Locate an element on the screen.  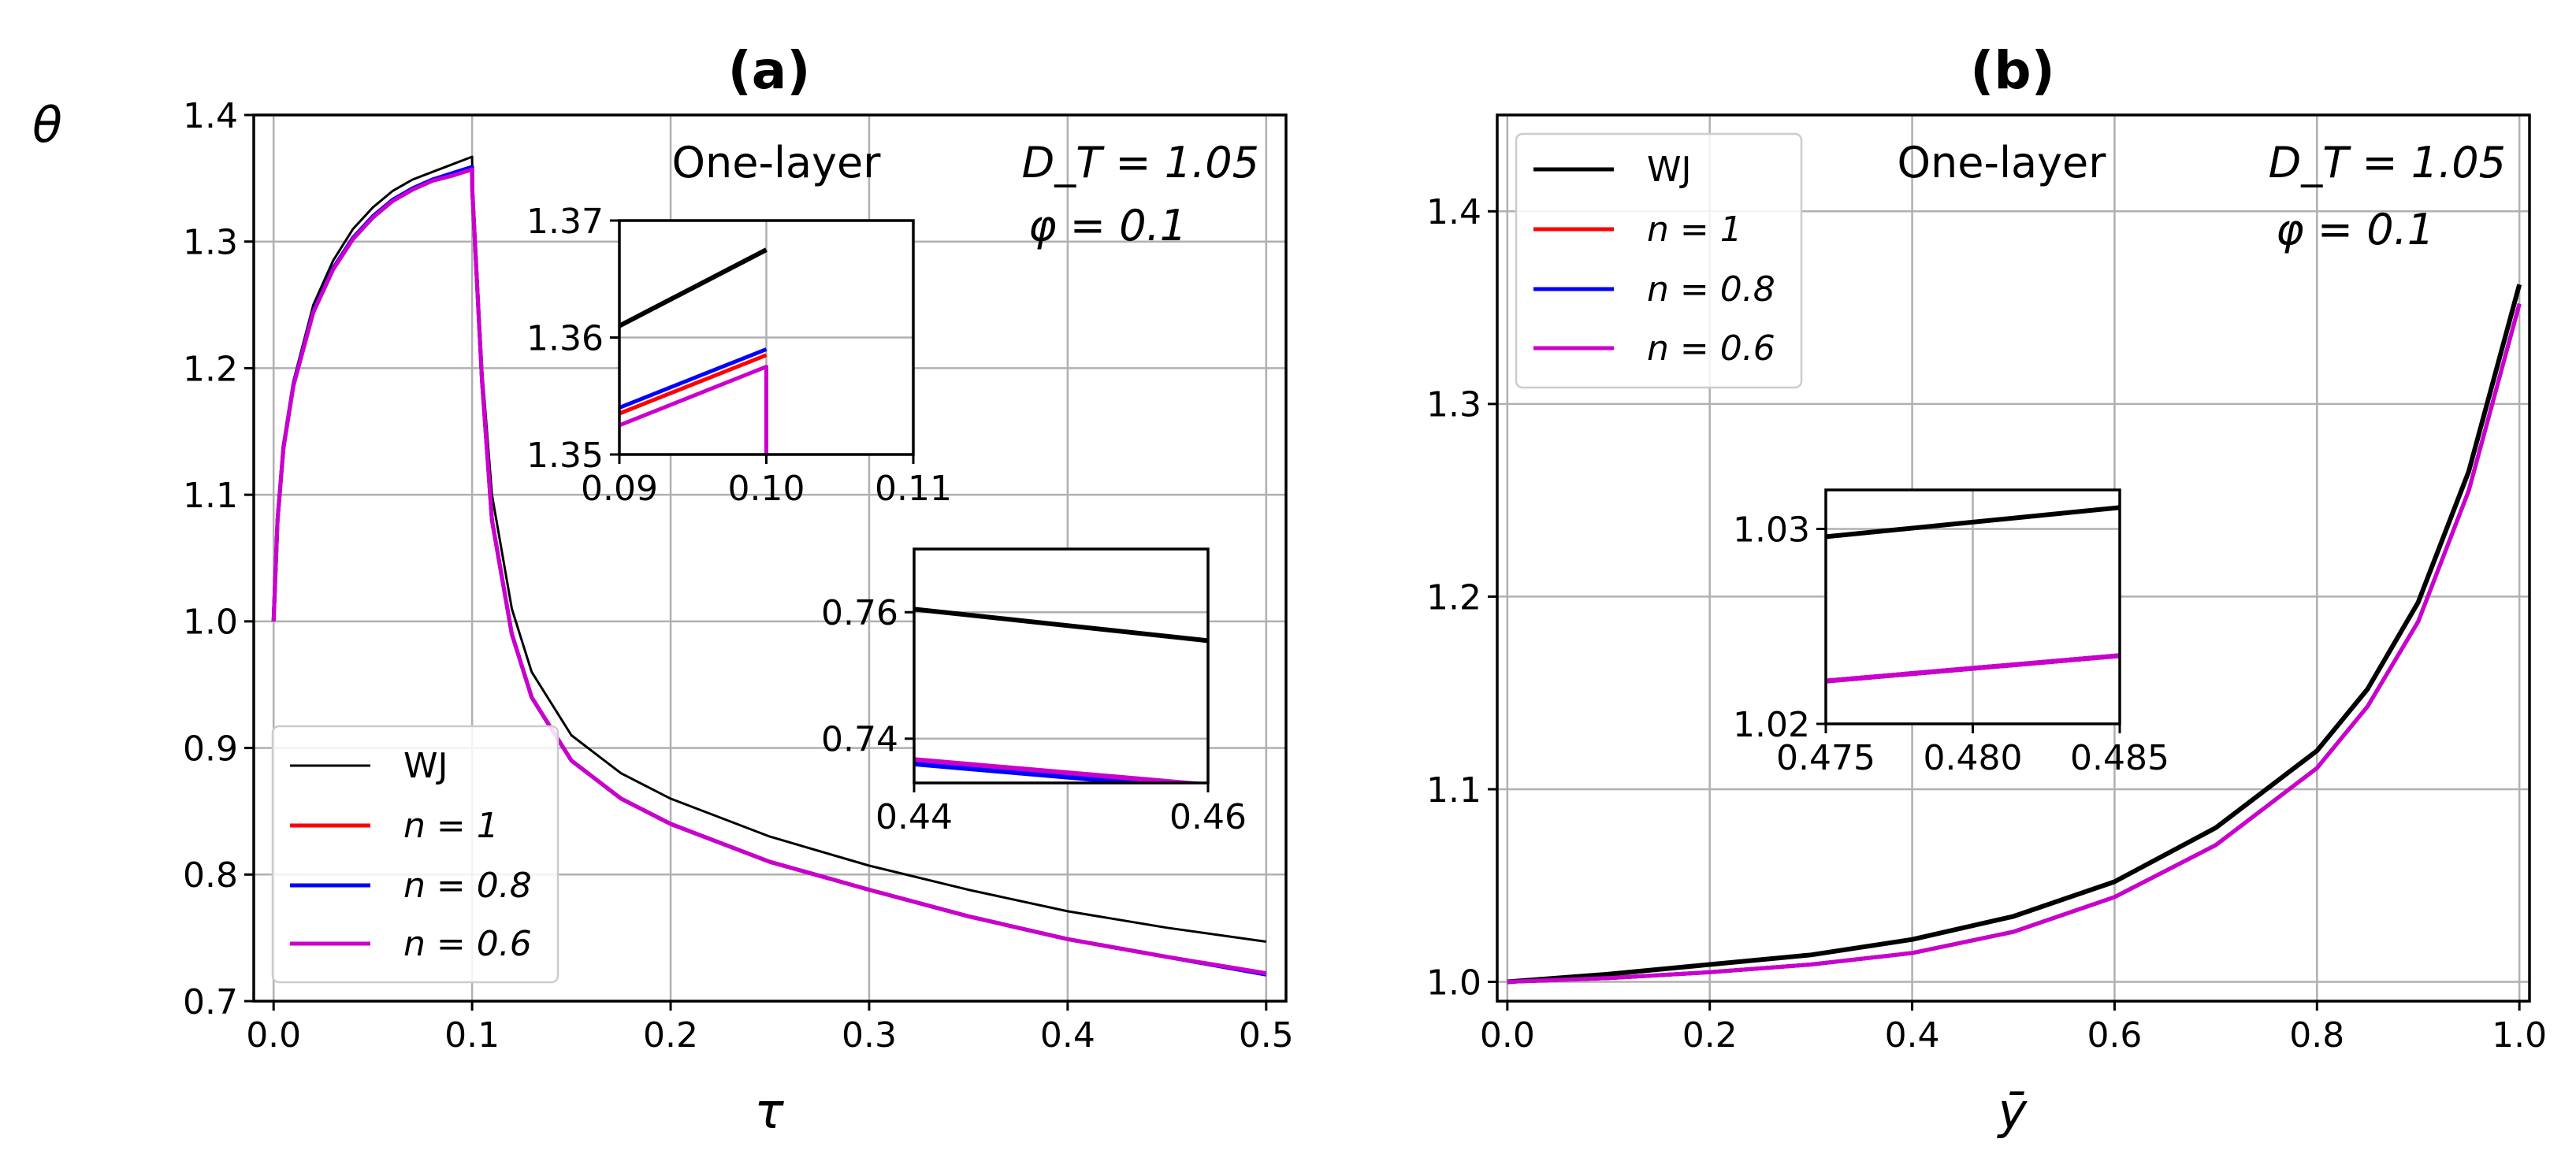
panel-b-xtick-label: 0.0 is located at coordinates (1507, 1035).